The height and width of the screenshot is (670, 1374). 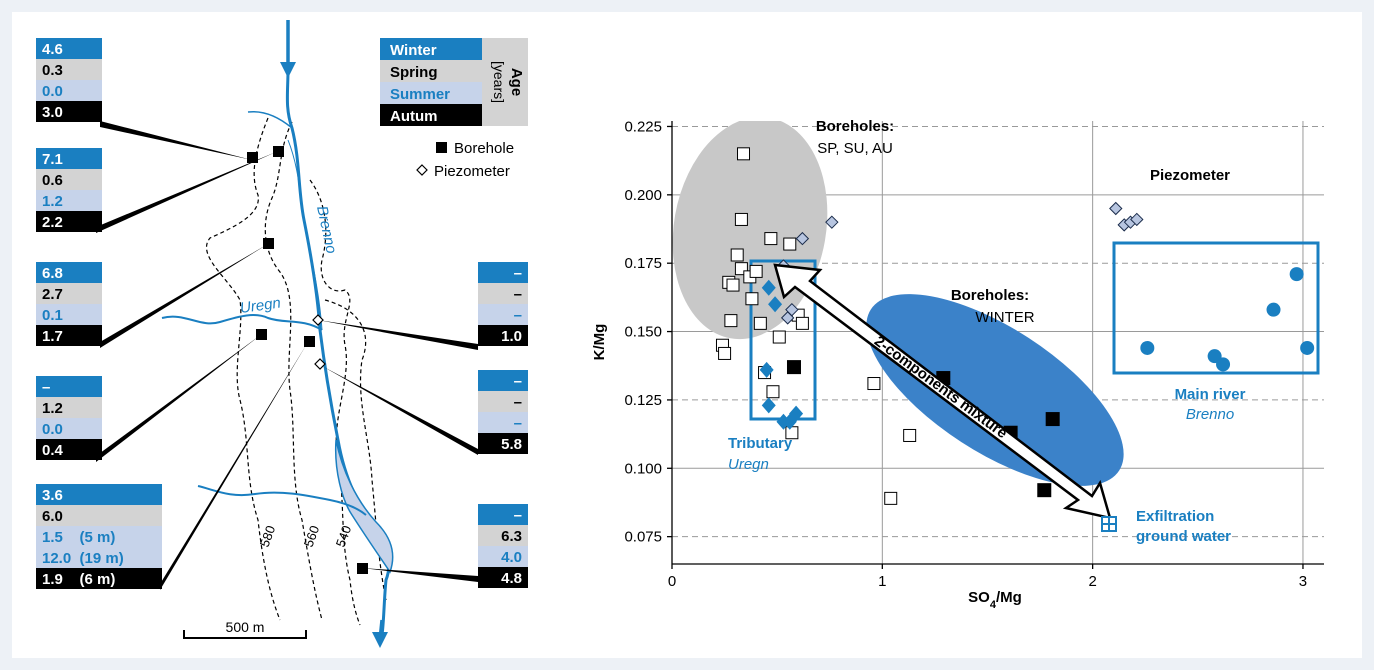 What do you see at coordinates (52, 70) in the screenshot?
I see `age-box-value: 0.3` at bounding box center [52, 70].